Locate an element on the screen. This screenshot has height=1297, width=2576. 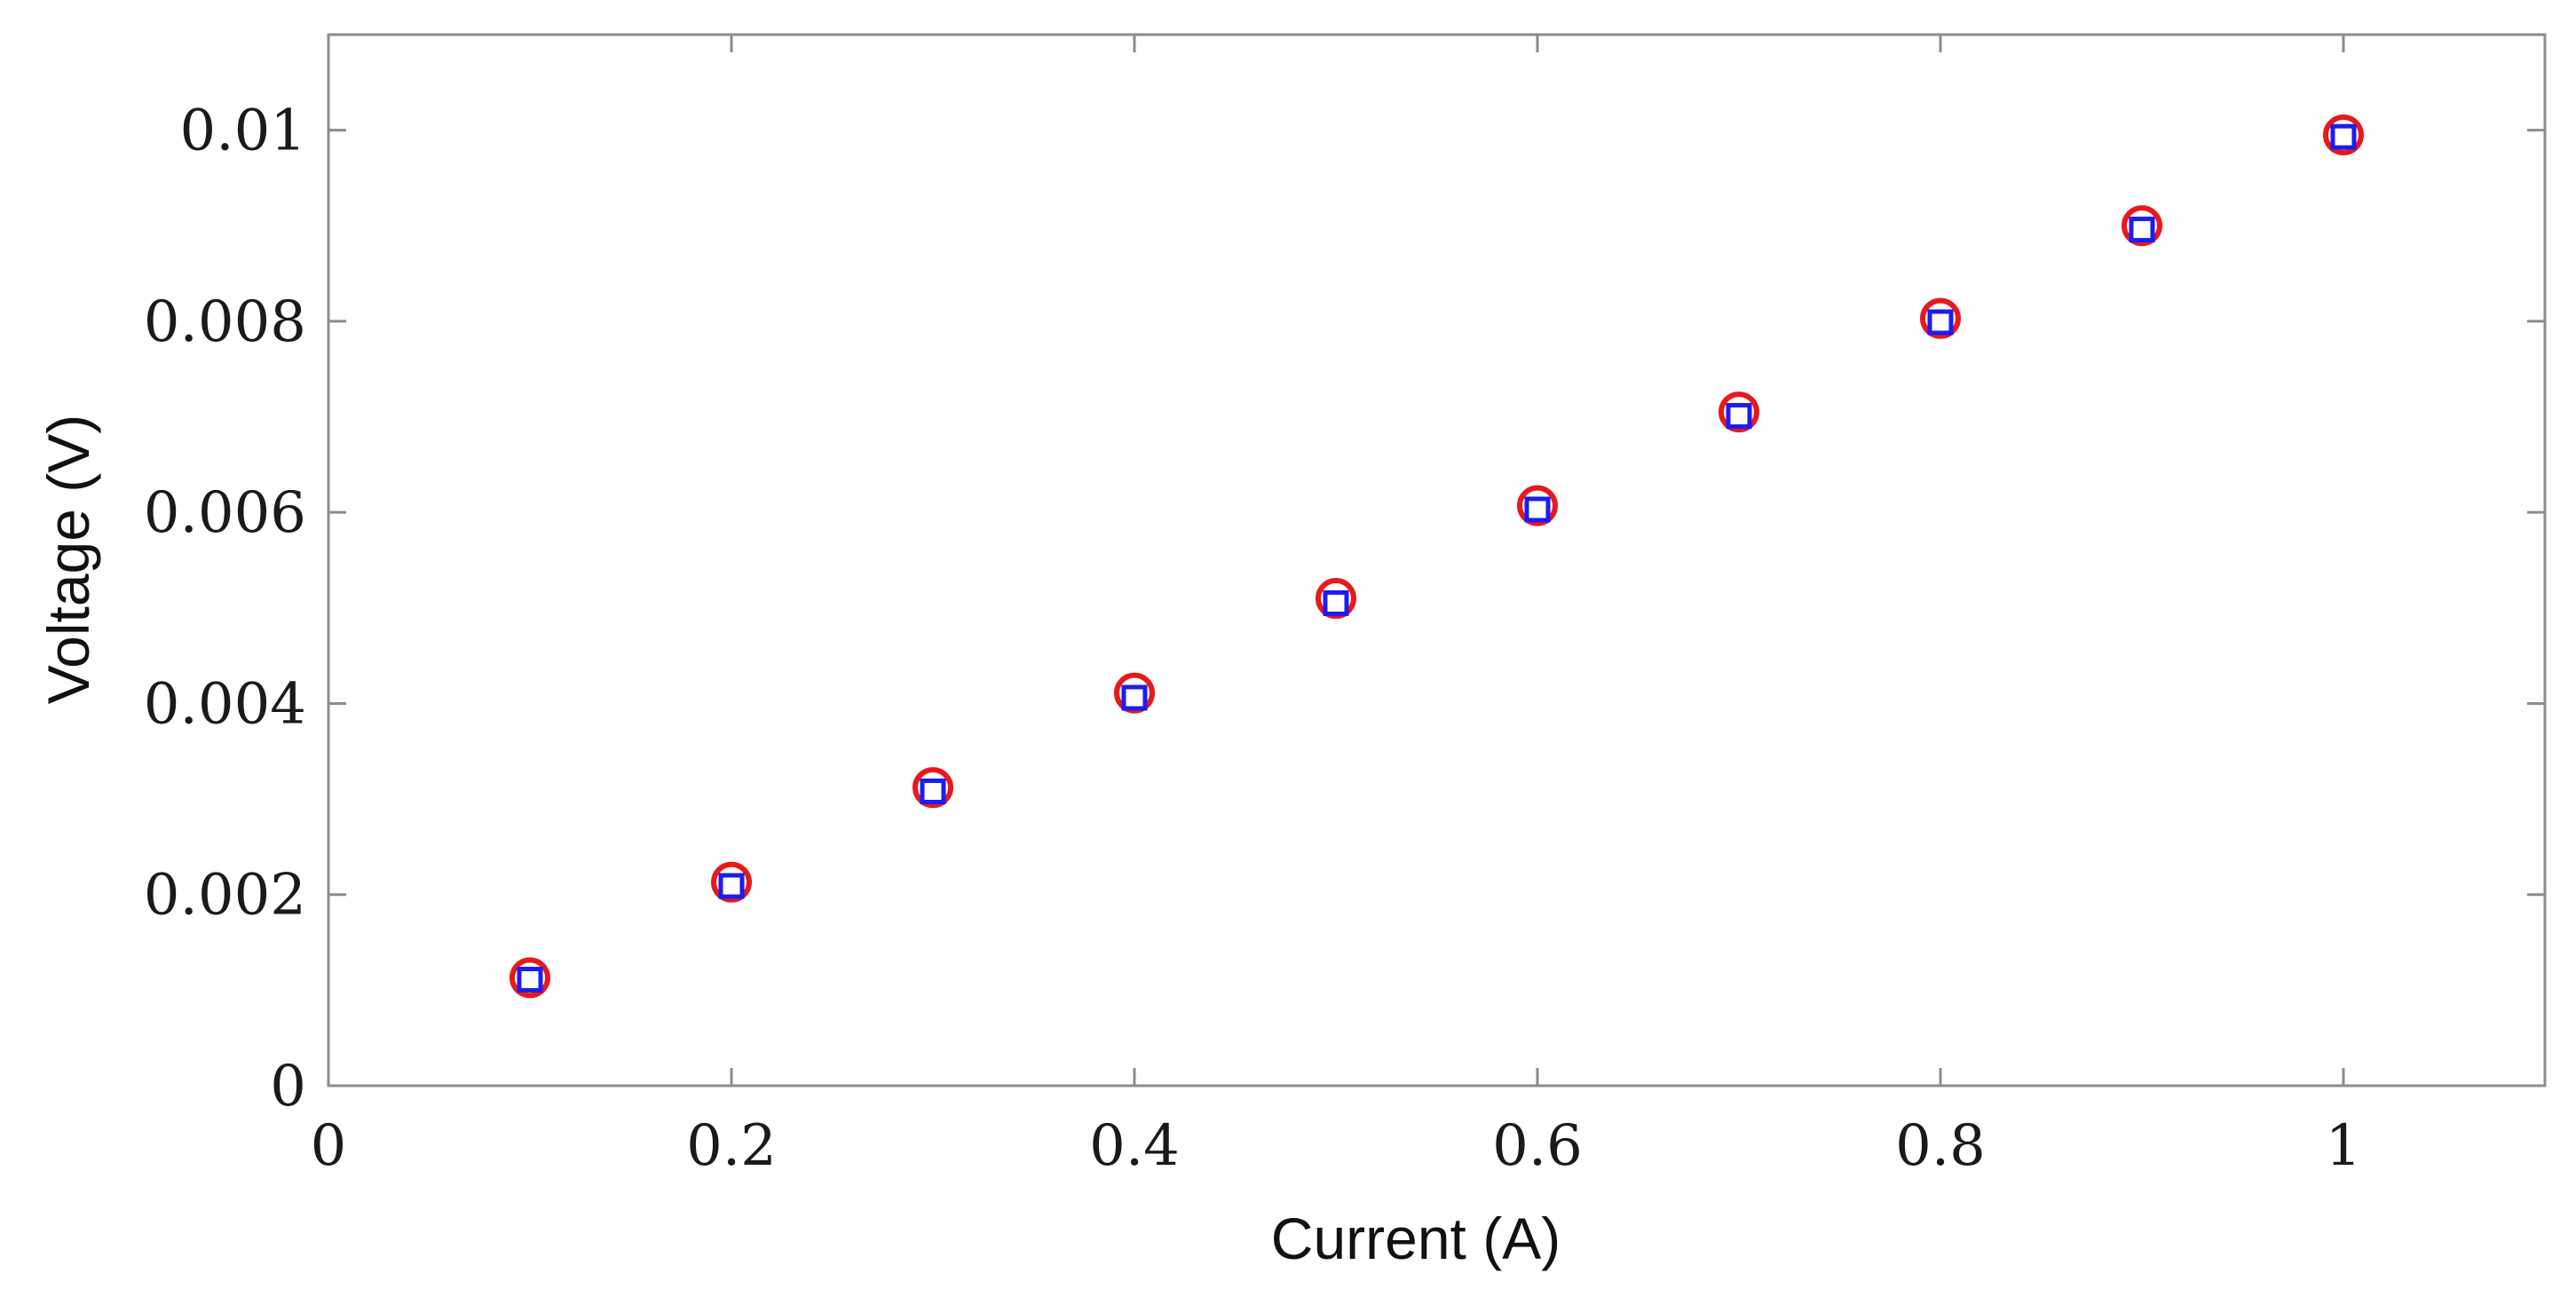
x-axis-title: Current (A) is located at coordinates (1416, 1239).